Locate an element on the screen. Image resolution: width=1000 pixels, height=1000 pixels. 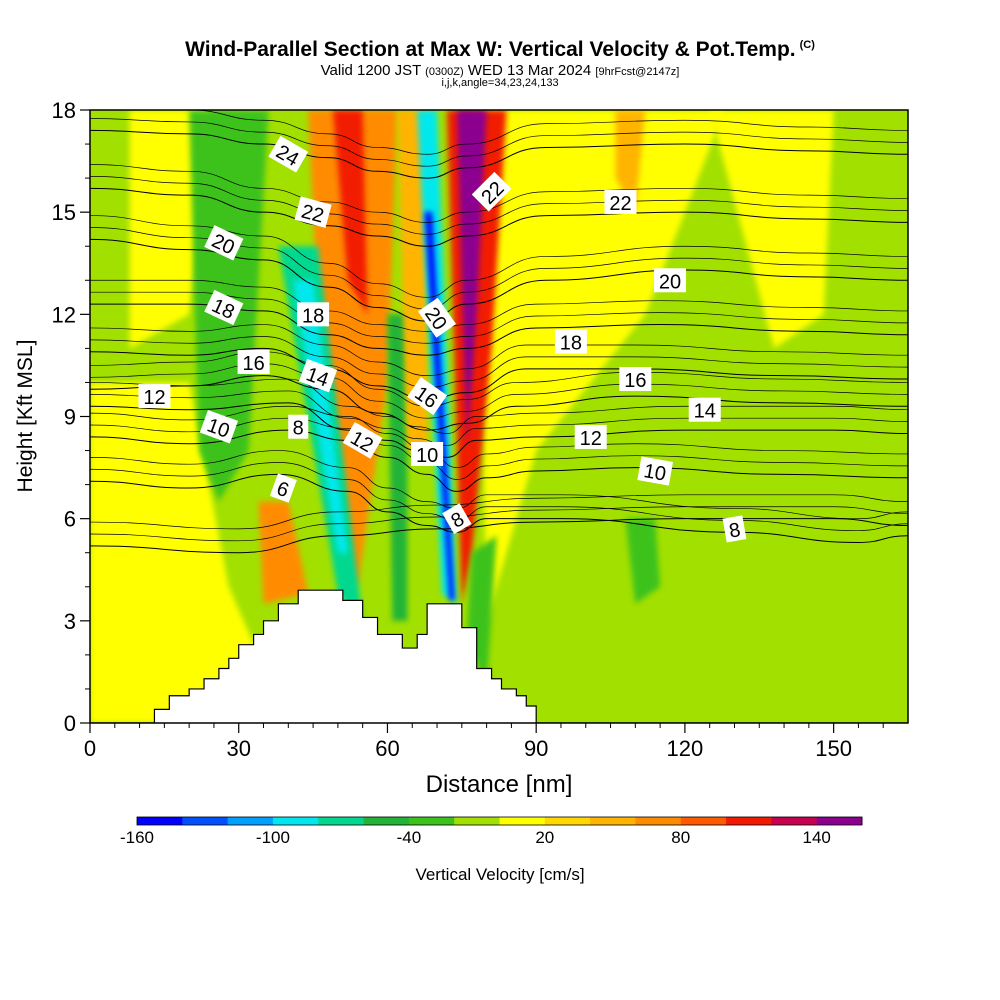
y-tick-label: 12 is located at coordinates (64, 314).